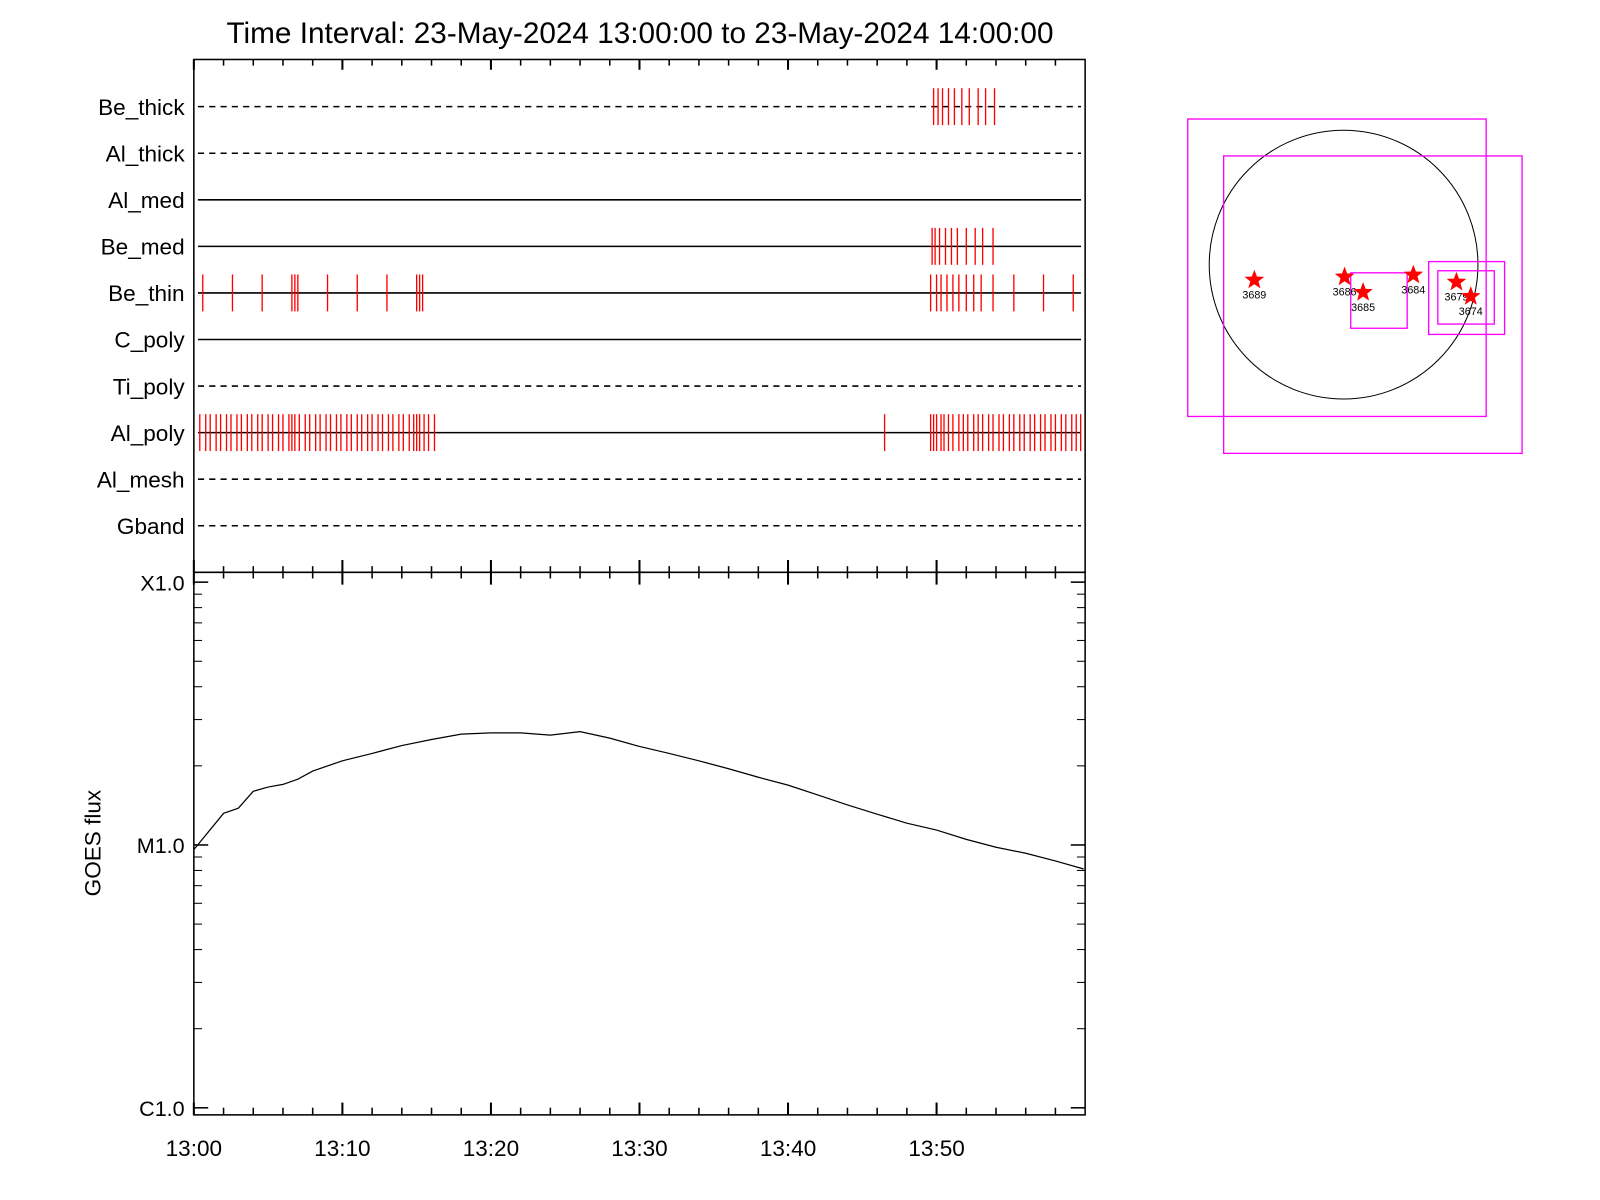 This screenshot has height=1200, width=1600. Describe the element at coordinates (151, 526) in the screenshot. I see `filter-label: Gband` at that location.